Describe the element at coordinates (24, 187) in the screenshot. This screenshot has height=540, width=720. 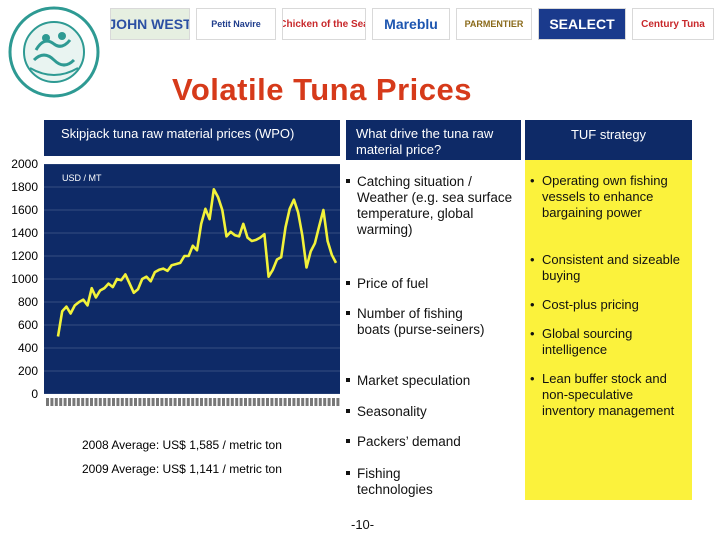
I see `y-tick-label: 1800` at that location.